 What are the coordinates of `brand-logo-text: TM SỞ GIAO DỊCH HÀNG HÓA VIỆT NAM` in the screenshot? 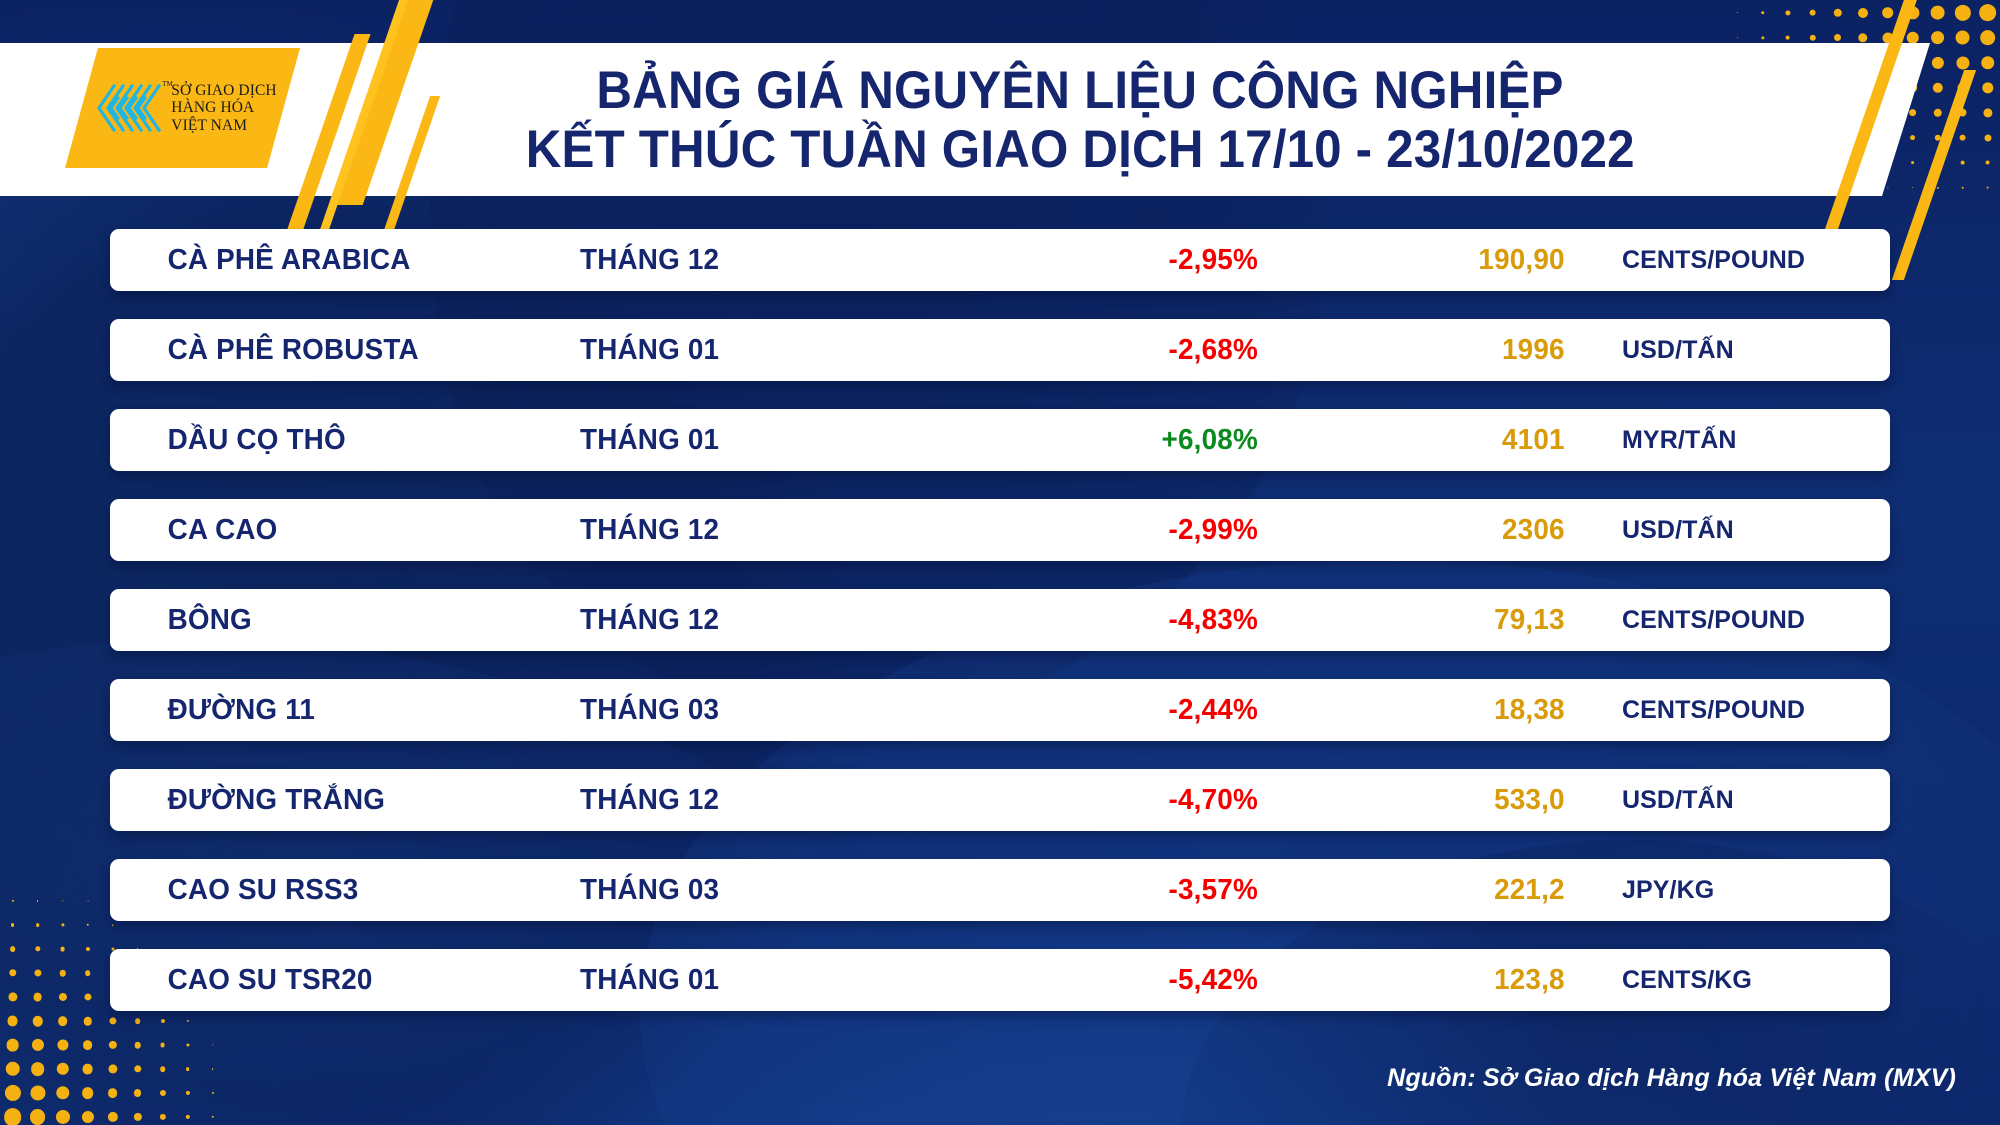 It's located at (219, 107).